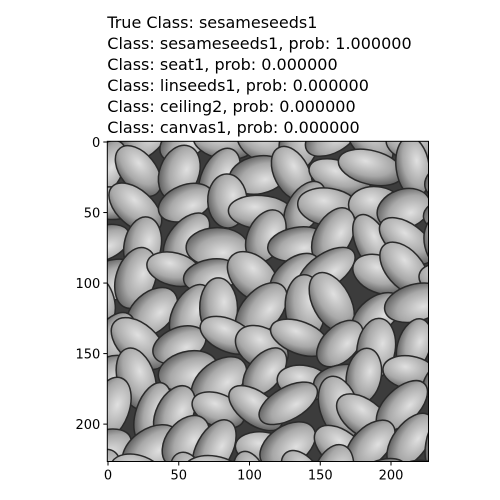 The width and height of the screenshot is (500, 500). What do you see at coordinates (391, 476) in the screenshot?
I see `x-tick-label: 200` at bounding box center [391, 476].